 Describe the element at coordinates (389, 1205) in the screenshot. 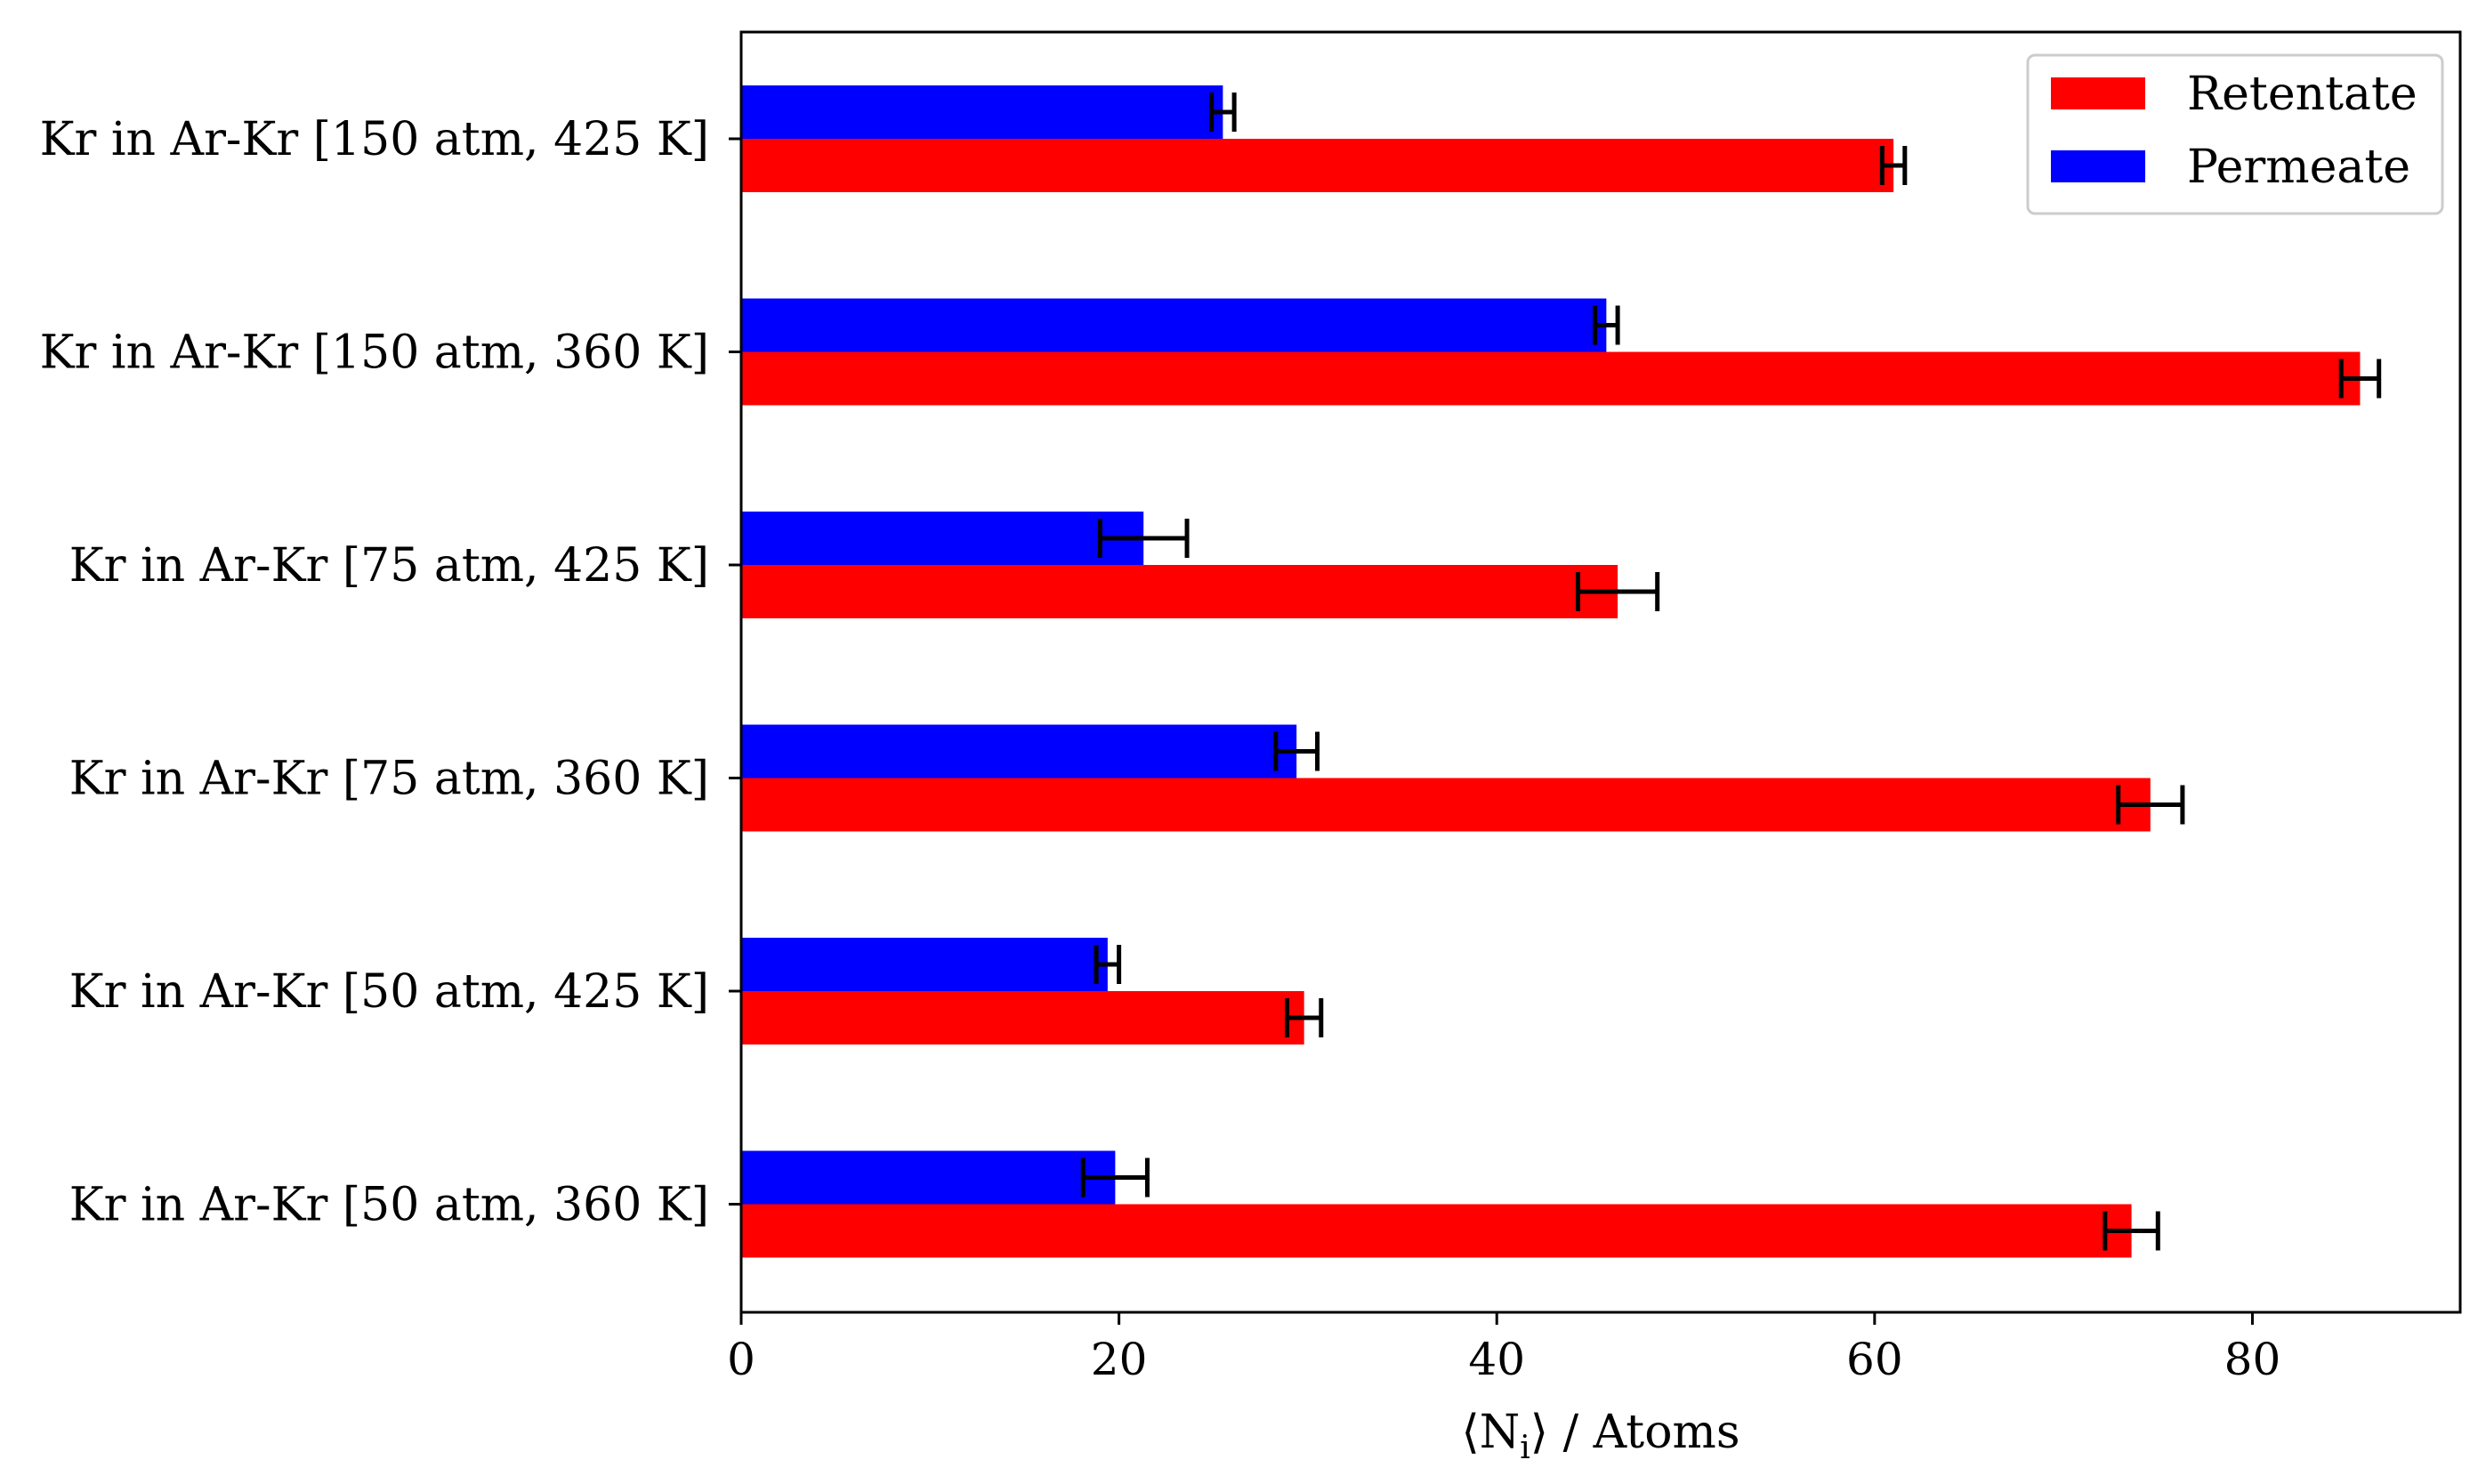

I see `category-label-6: Kr in Ar-Kr [50 atm, 360 K]` at that location.